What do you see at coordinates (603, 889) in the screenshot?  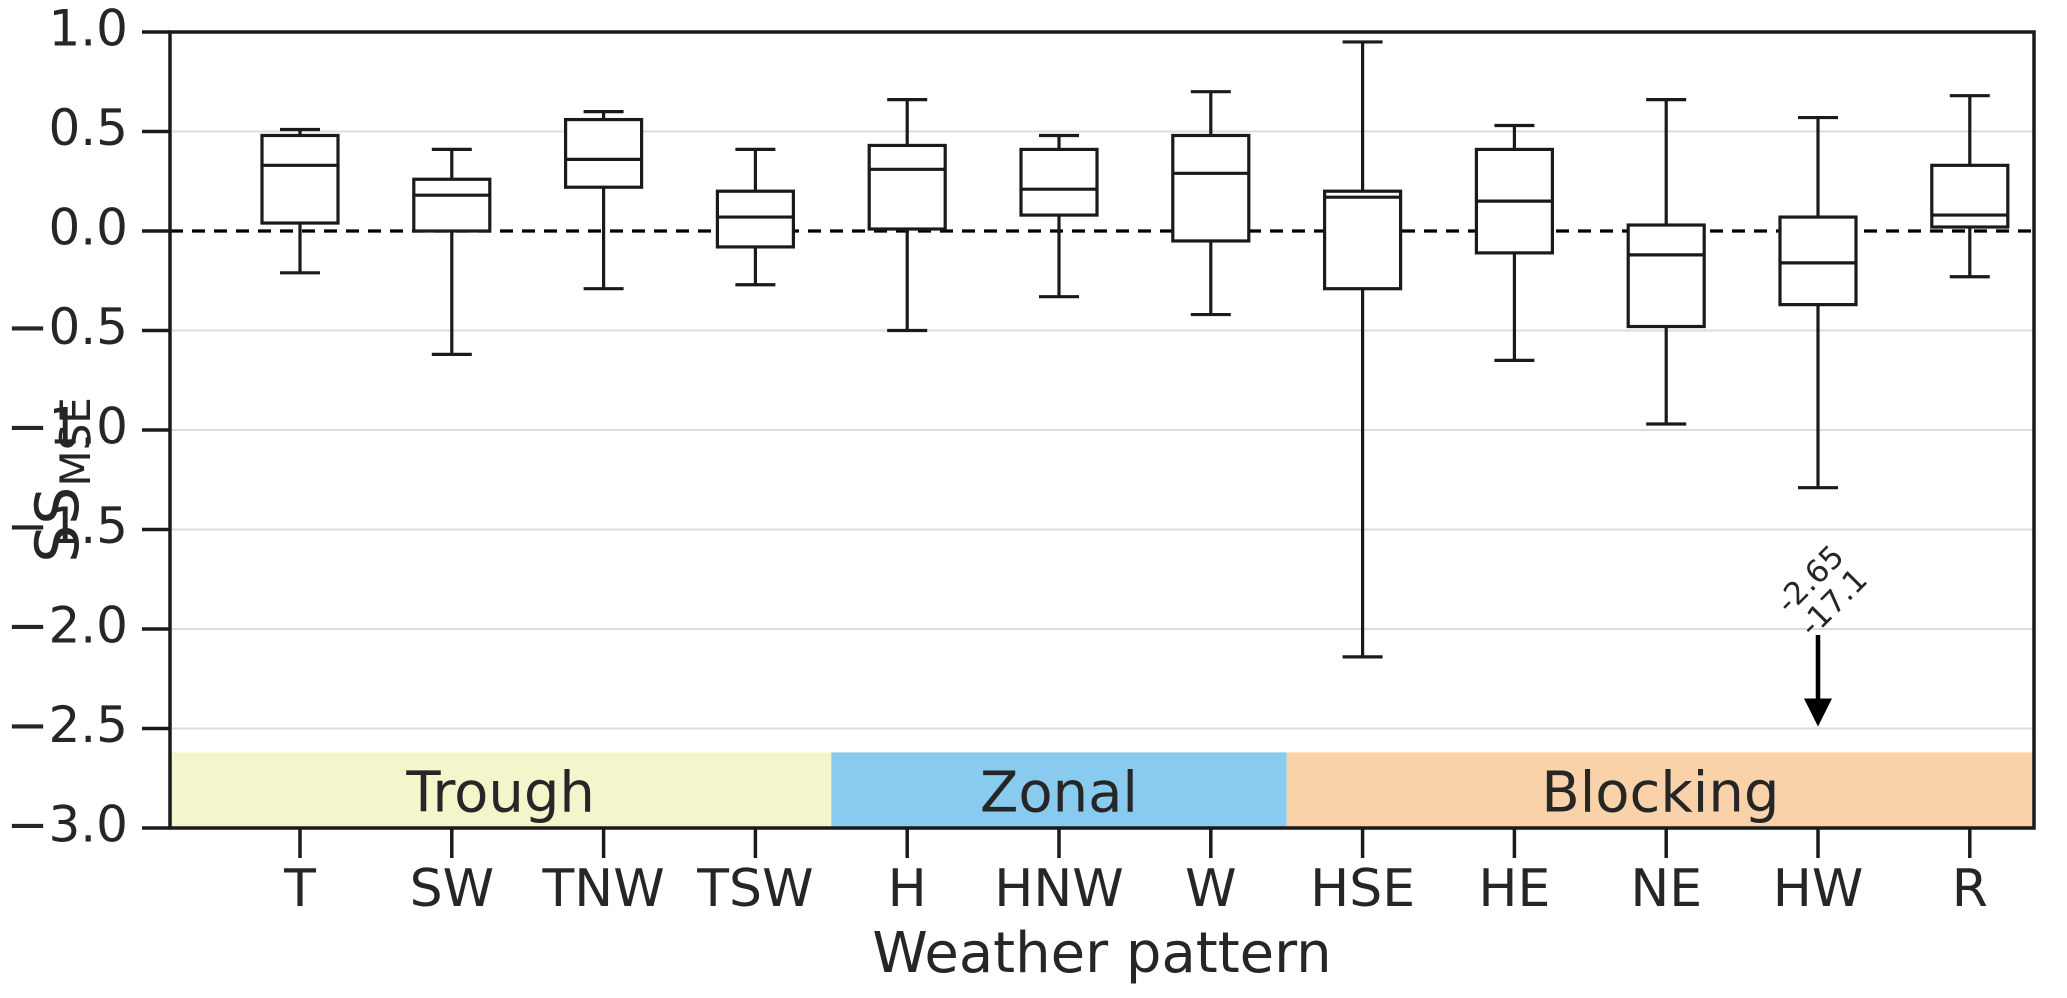 I see `x-tick-label-TNW: TNW` at bounding box center [603, 889].